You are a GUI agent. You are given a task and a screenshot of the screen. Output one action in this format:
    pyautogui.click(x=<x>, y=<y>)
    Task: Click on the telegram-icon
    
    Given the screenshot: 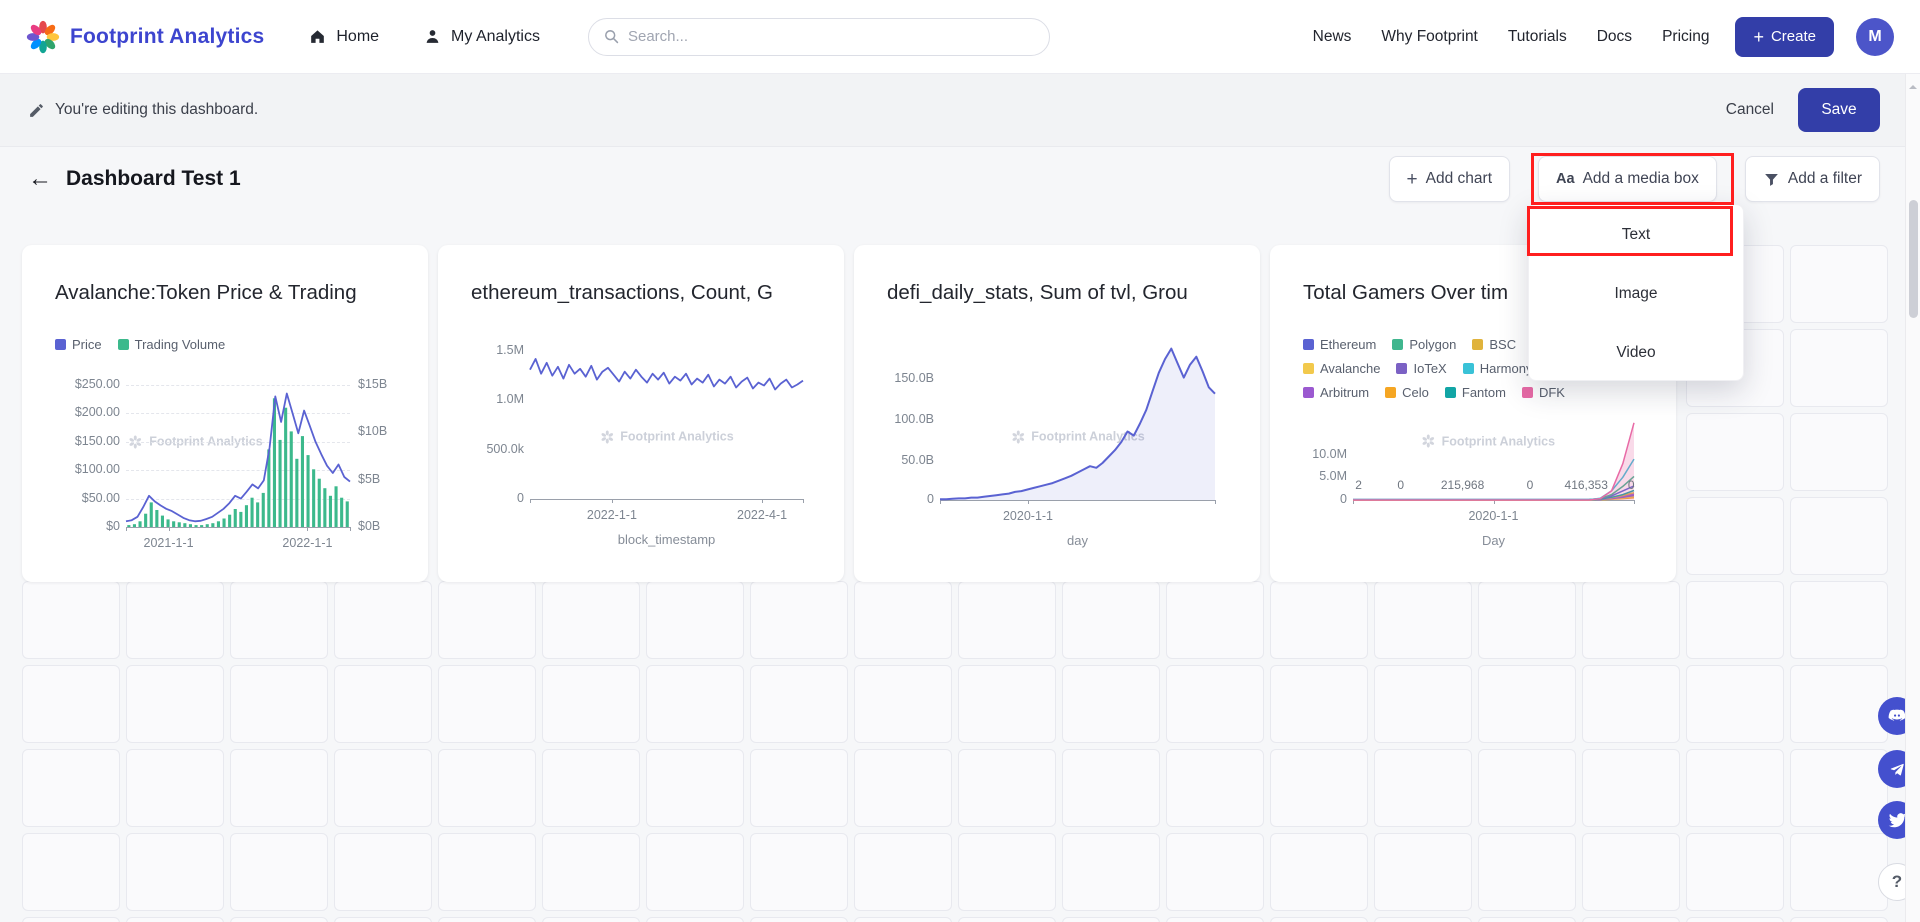 What is the action you would take?
    pyautogui.click(x=1897, y=769)
    